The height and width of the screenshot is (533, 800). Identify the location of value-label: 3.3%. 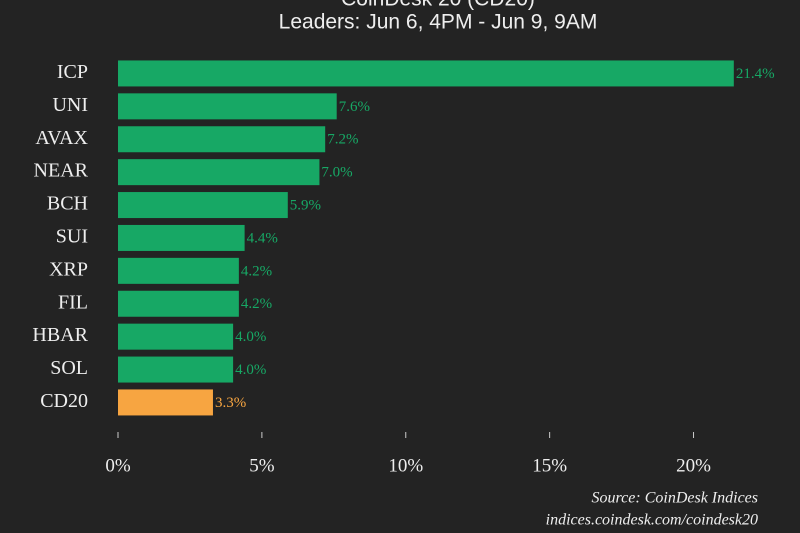
(230, 403).